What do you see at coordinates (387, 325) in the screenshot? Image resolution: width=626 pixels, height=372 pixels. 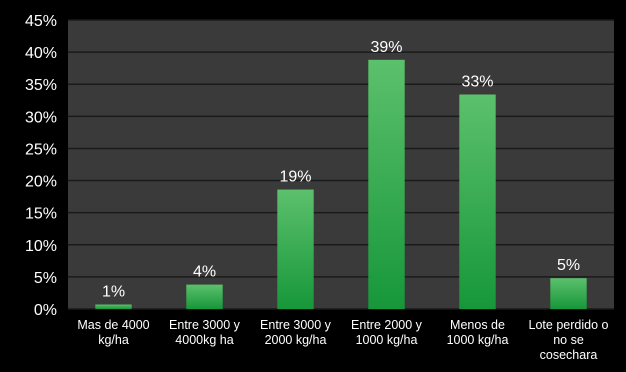 I see `x-tick-label: Entre 2000 y` at bounding box center [387, 325].